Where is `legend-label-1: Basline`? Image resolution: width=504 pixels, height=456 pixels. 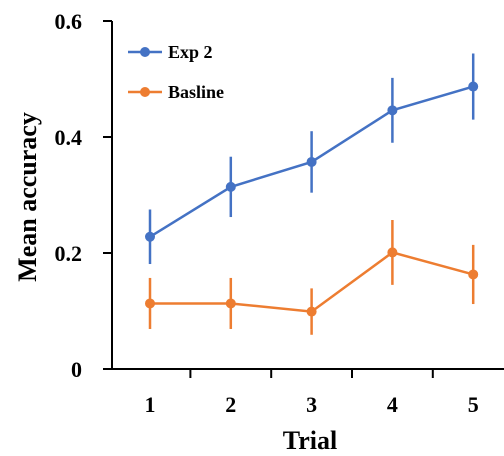 legend-label-1: Basline is located at coordinates (196, 92).